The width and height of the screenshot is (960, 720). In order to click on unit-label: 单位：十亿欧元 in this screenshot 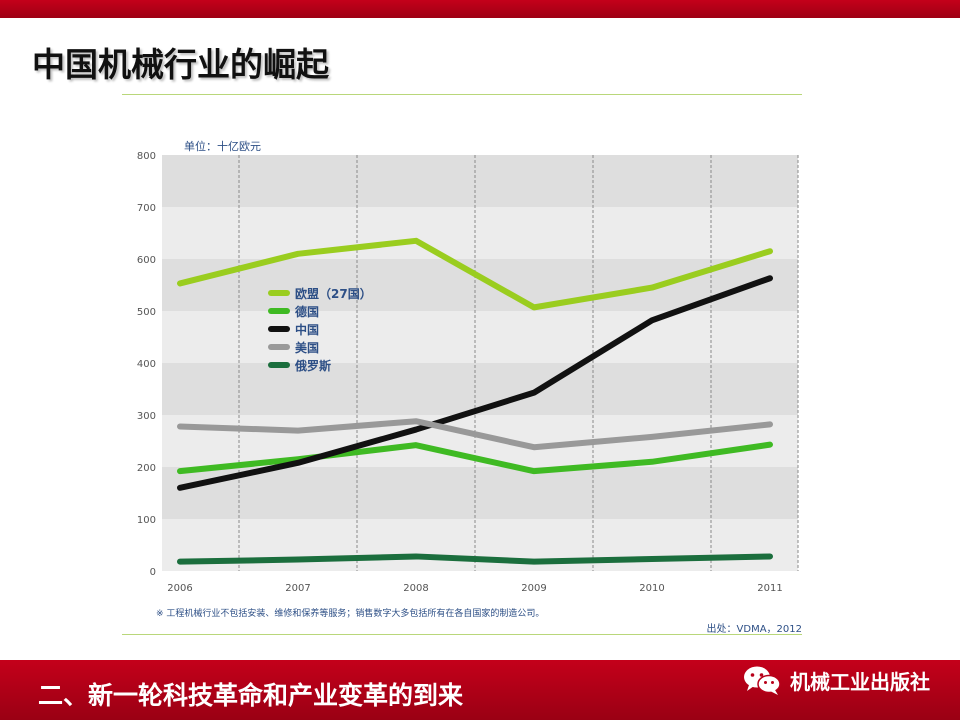, I will do `click(222, 146)`.